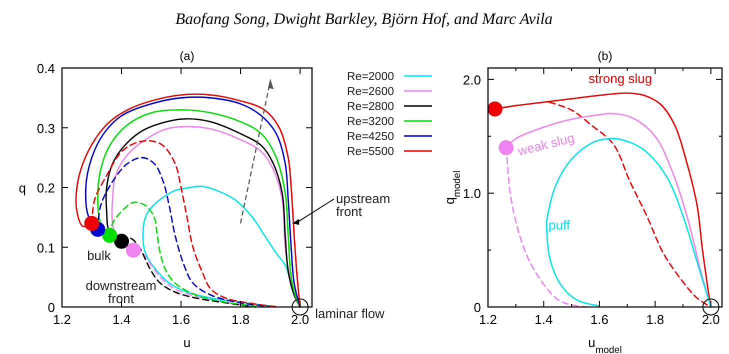  What do you see at coordinates (370, 152) in the screenshot?
I see `legend-label: Re=5500` at bounding box center [370, 152].